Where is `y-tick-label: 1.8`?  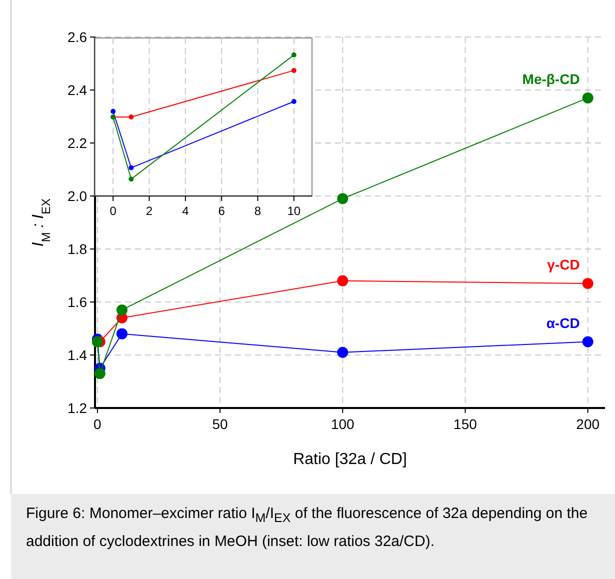 y-tick-label: 1.8 is located at coordinates (78, 248).